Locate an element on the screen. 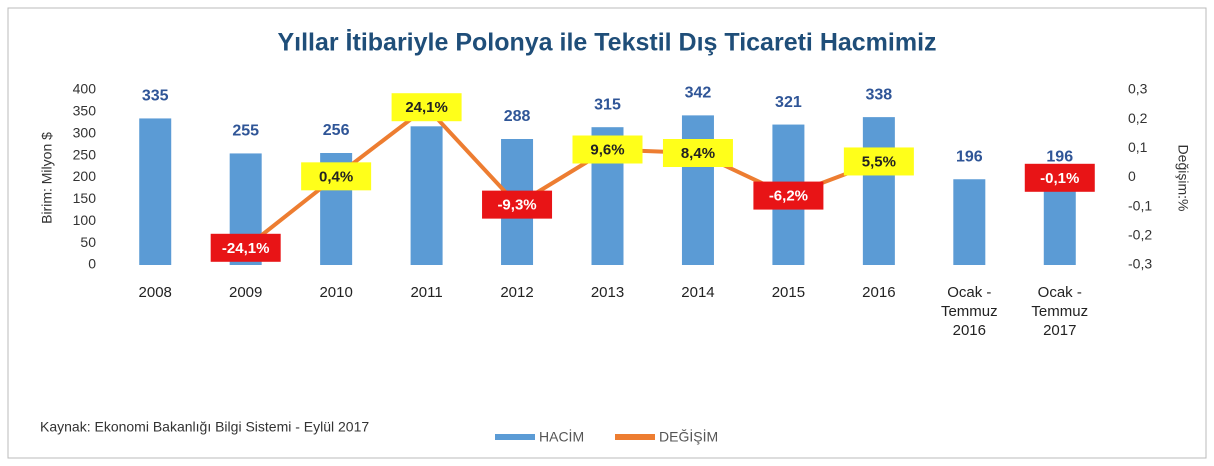  bar-value-label: 335 is located at coordinates (155, 96).